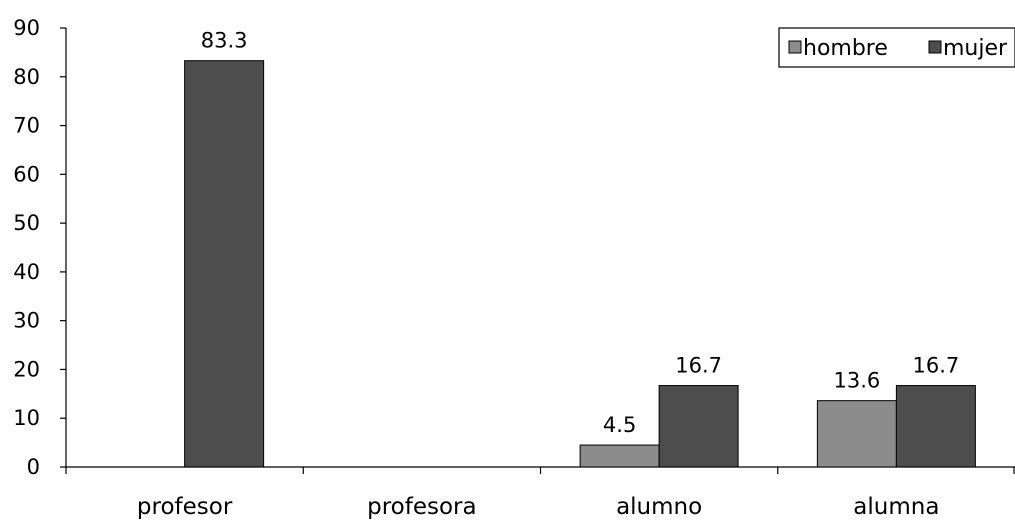 This screenshot has width=1015, height=520. I want to click on y-tick-label: 40, so click(26, 272).